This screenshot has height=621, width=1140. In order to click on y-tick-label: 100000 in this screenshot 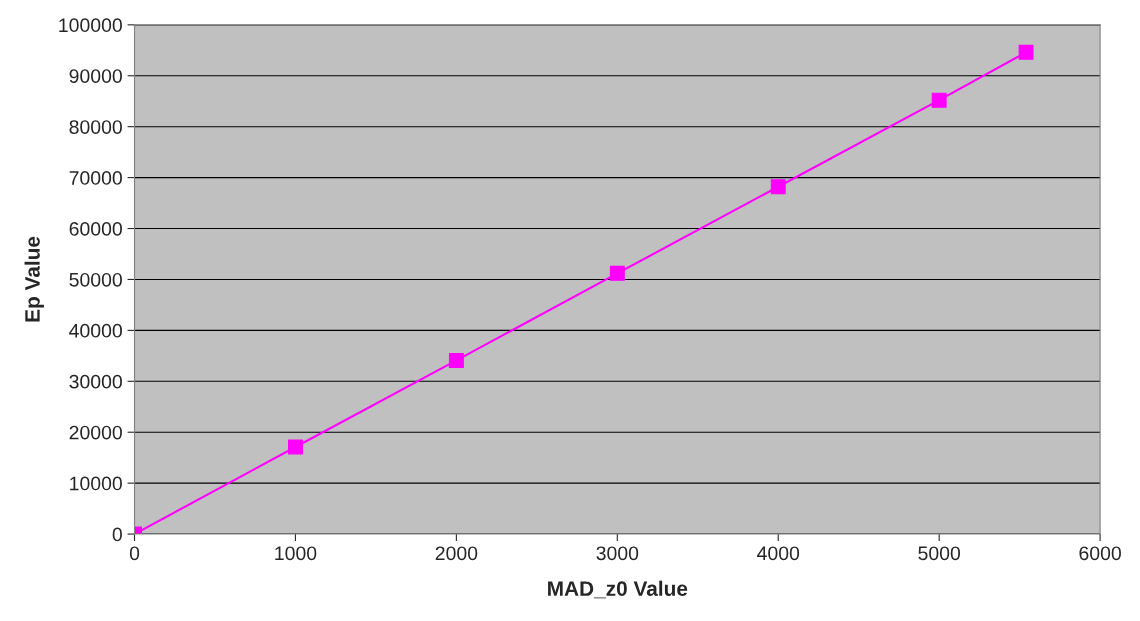, I will do `click(90, 25)`.